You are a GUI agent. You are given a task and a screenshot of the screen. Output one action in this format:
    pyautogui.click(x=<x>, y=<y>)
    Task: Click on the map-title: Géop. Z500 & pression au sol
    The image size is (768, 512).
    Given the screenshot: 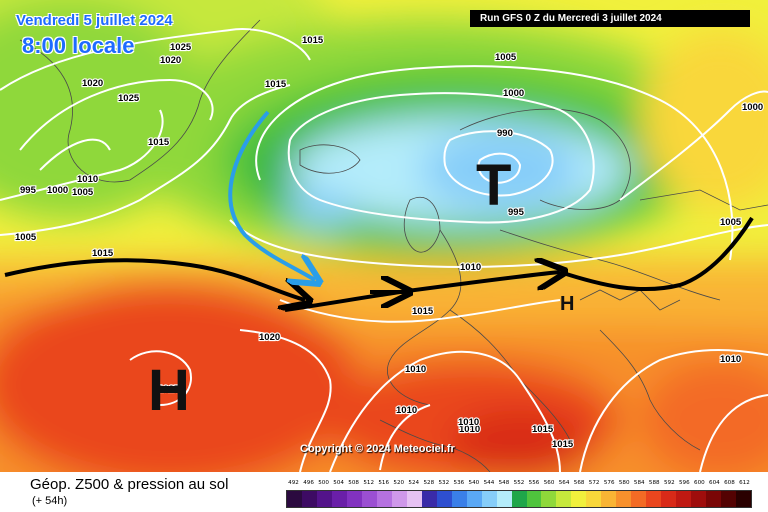 What is the action you would take?
    pyautogui.click(x=129, y=484)
    